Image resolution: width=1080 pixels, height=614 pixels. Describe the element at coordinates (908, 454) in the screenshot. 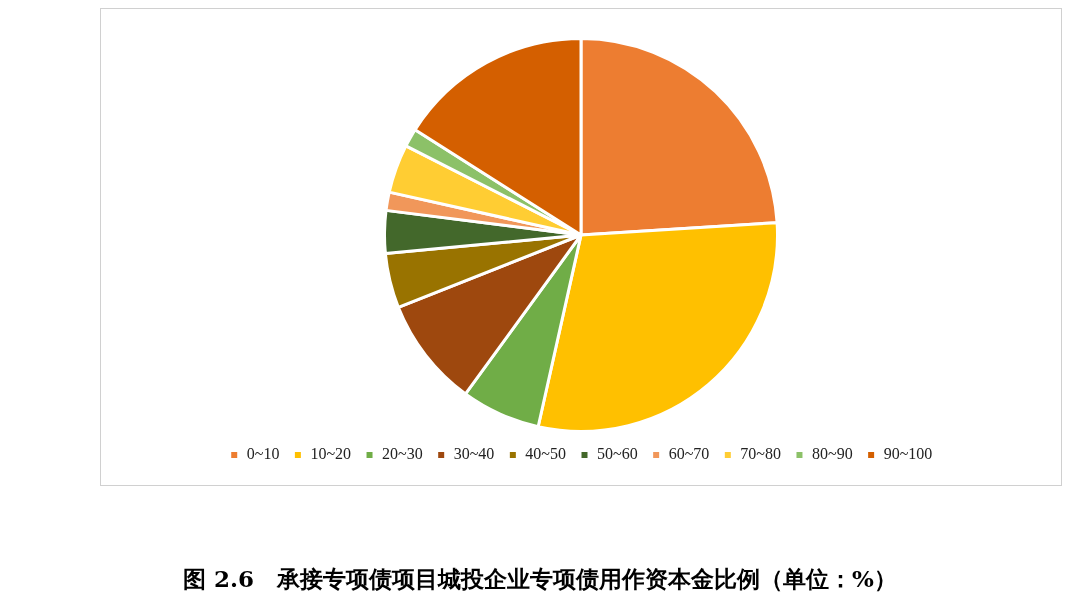

I see `legend-label: 90~100` at that location.